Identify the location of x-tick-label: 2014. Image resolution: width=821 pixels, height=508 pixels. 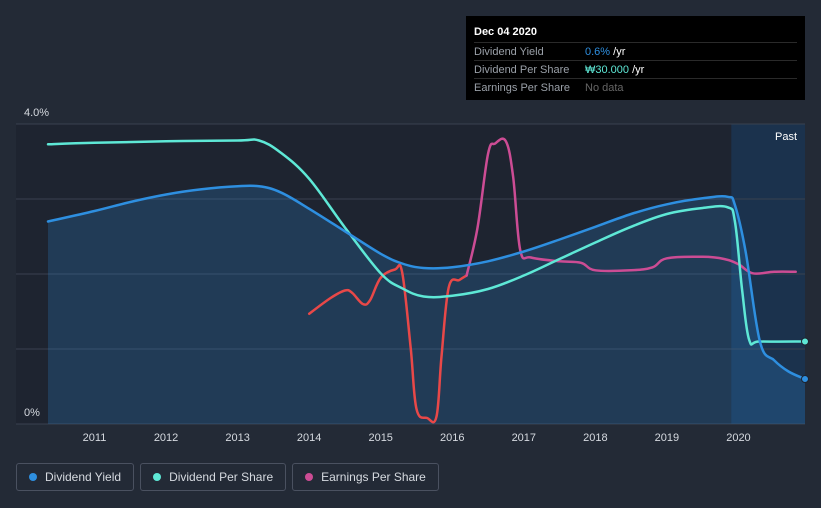
(309, 438).